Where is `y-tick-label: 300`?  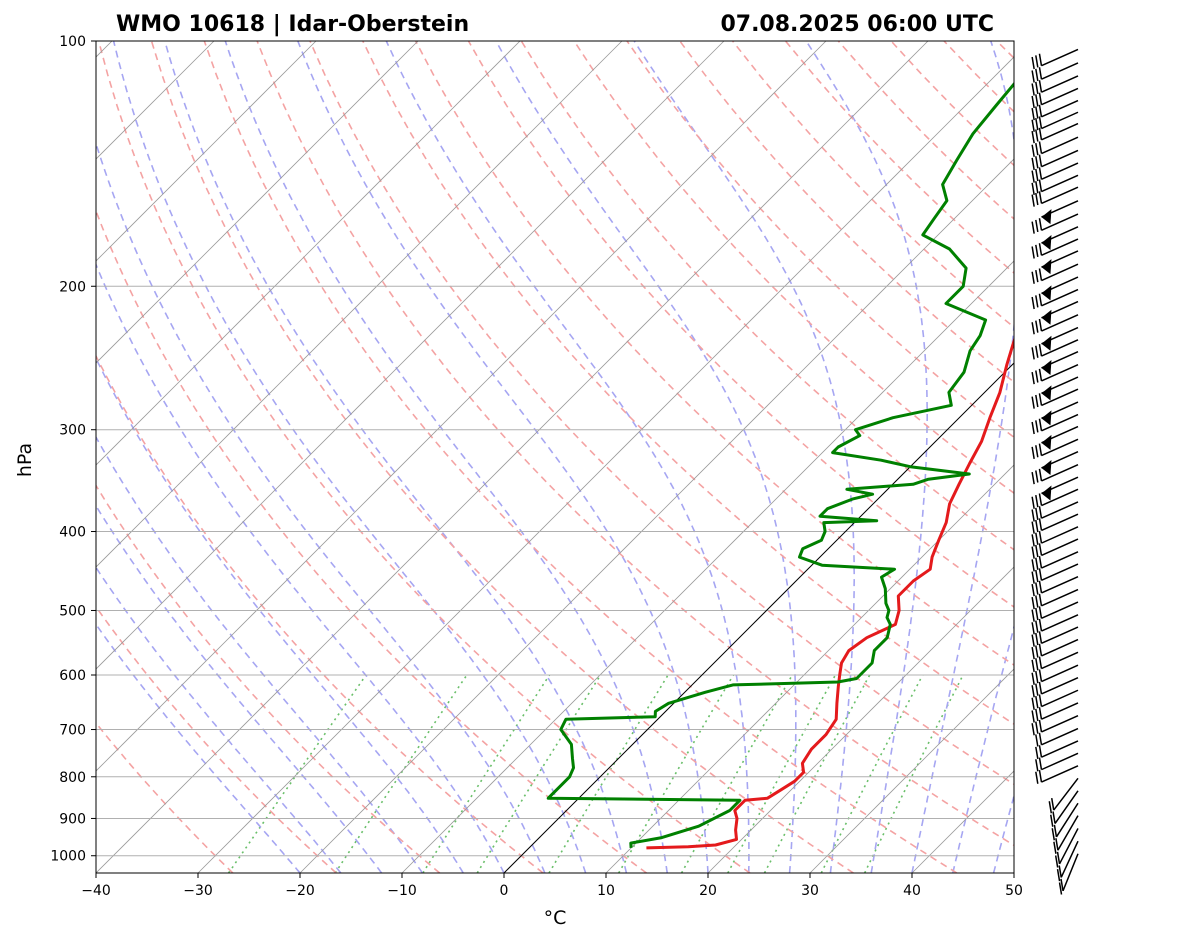
y-tick-label: 300 is located at coordinates (72, 431).